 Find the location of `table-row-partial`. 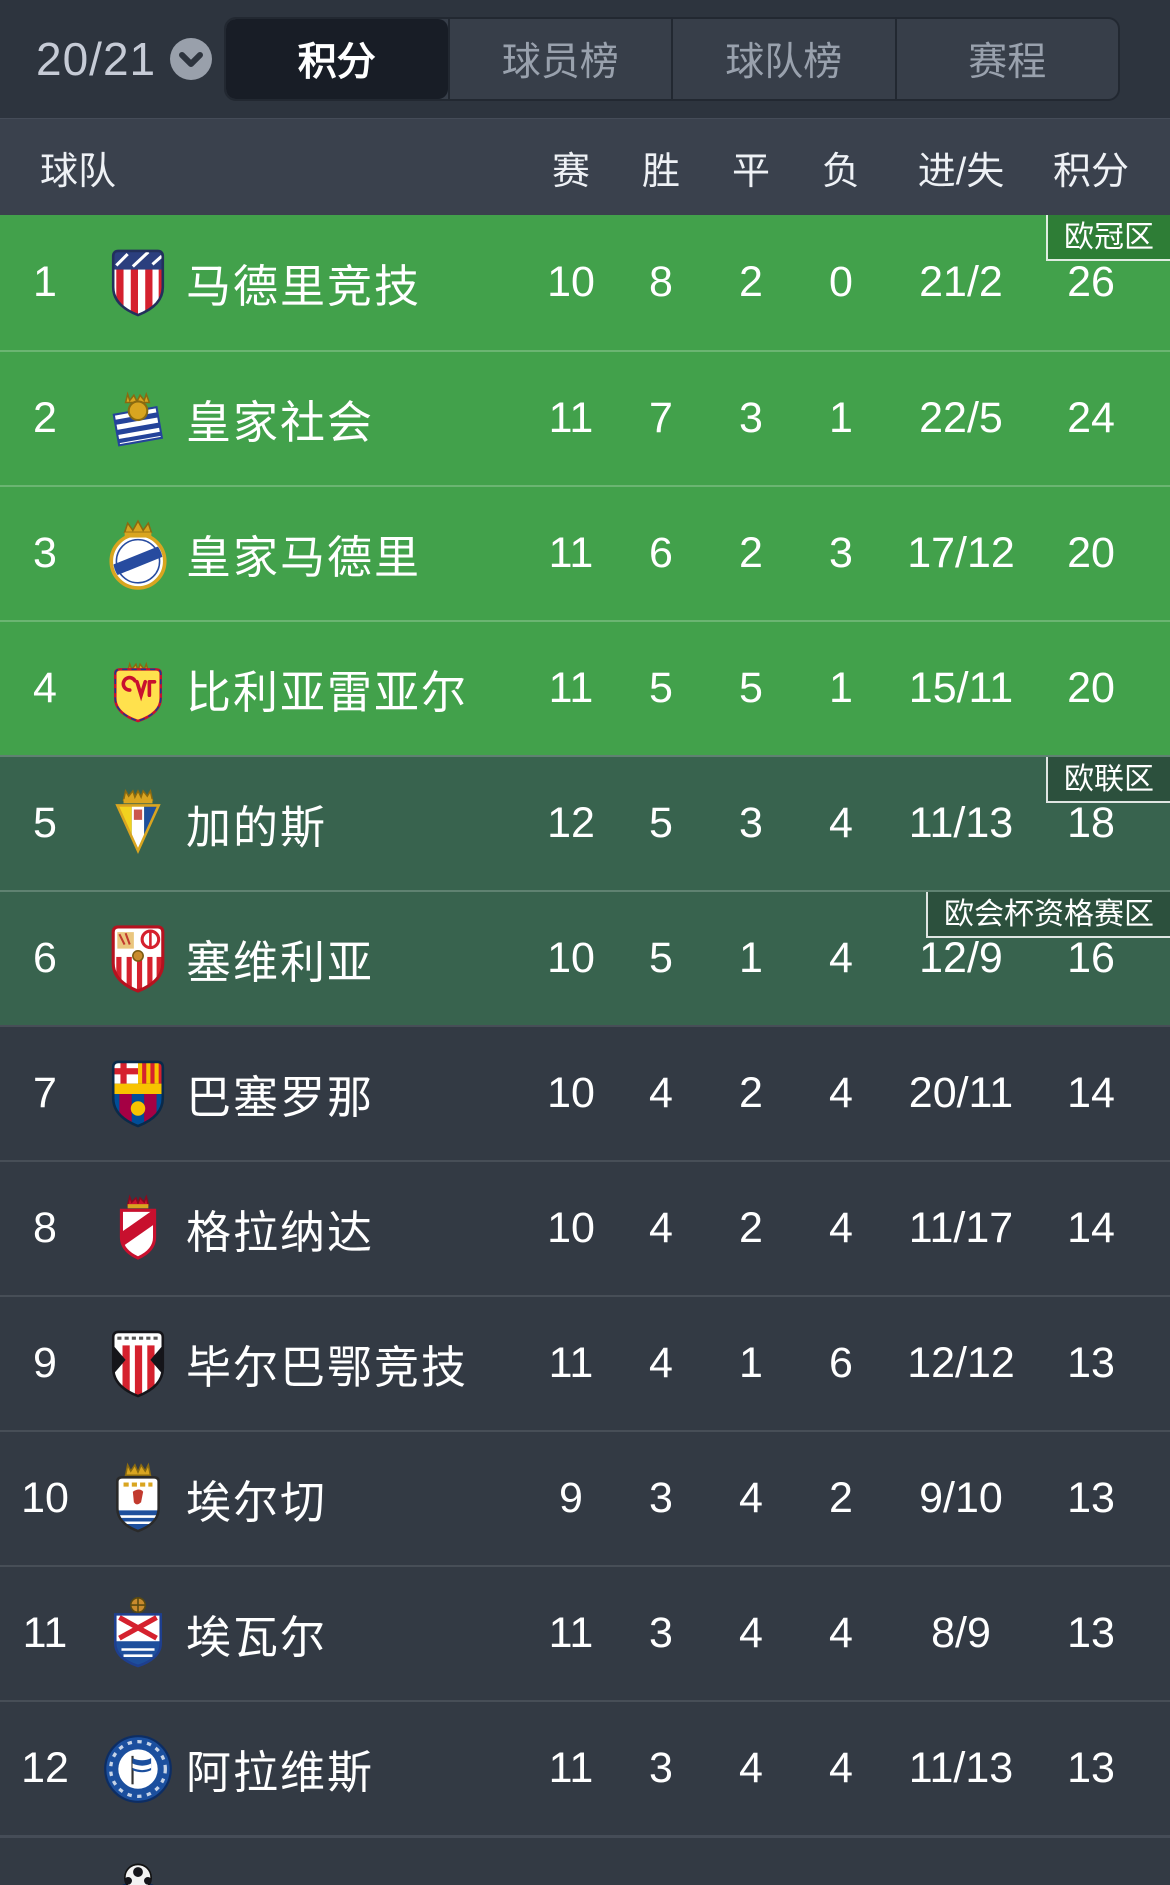

table-row-partial is located at coordinates (585, 1860).